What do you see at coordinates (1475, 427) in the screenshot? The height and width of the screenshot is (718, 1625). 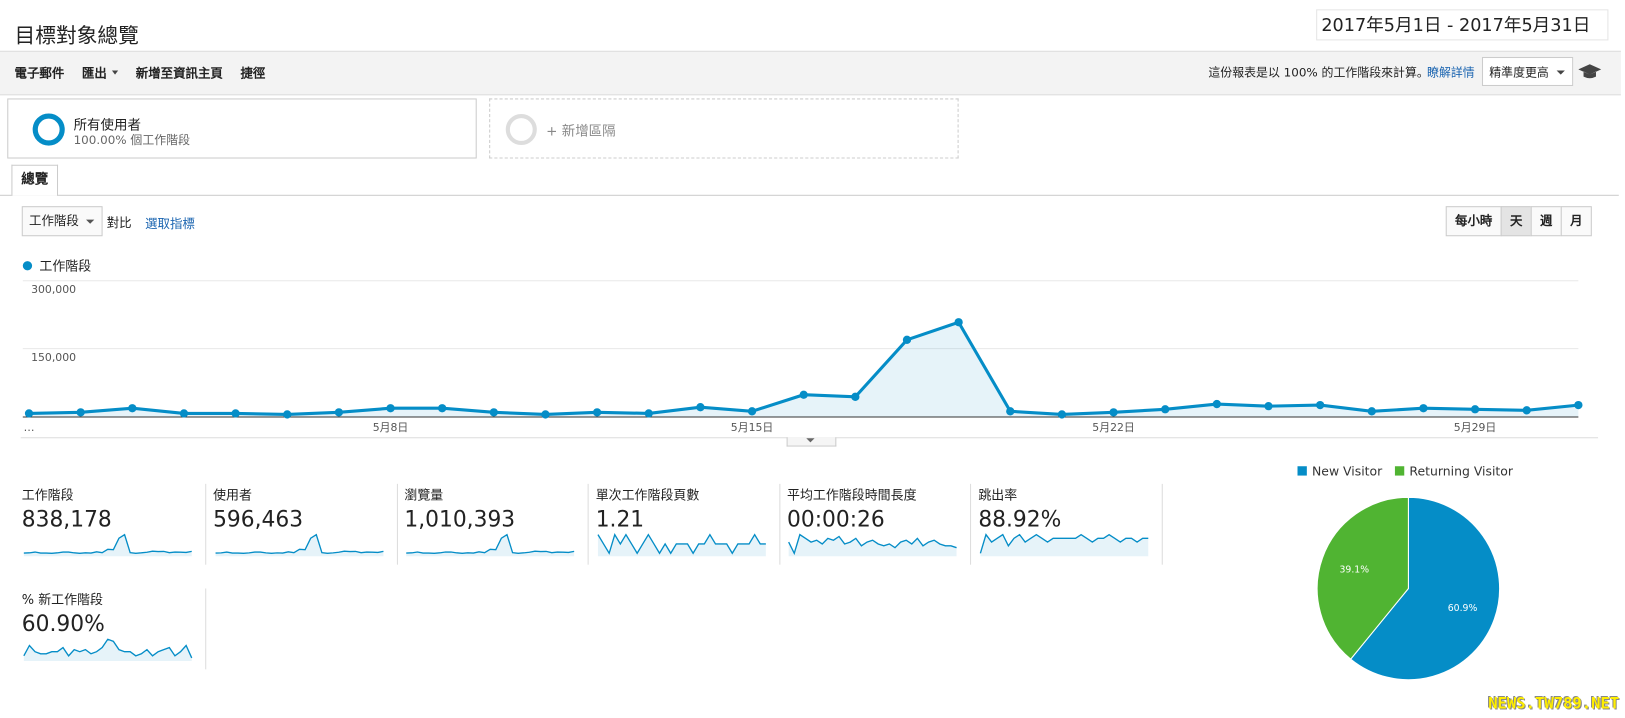 I see `x-tick-label: 5月29日` at bounding box center [1475, 427].